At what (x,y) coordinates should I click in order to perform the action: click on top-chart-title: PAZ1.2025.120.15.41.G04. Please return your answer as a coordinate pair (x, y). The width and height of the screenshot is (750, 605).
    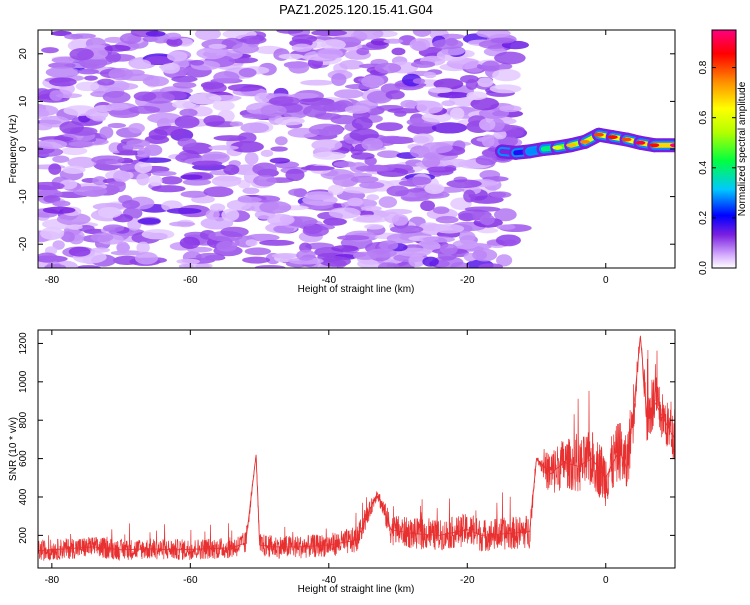
    Looking at the image, I should click on (356, 9).